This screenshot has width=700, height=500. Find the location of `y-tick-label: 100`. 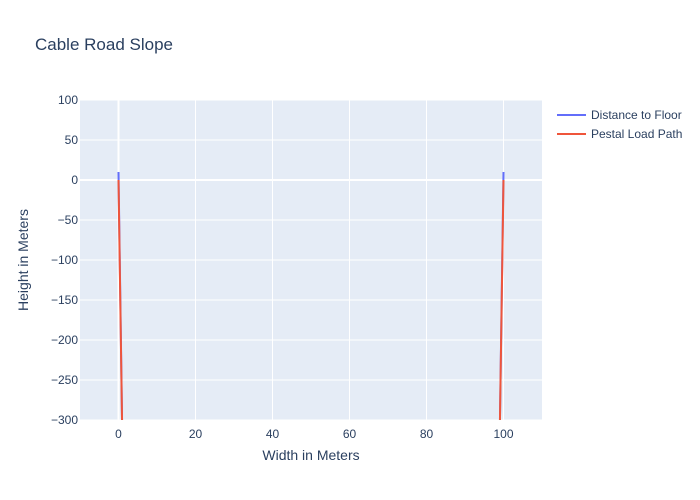

y-tick-label: 100 is located at coordinates (68, 100).